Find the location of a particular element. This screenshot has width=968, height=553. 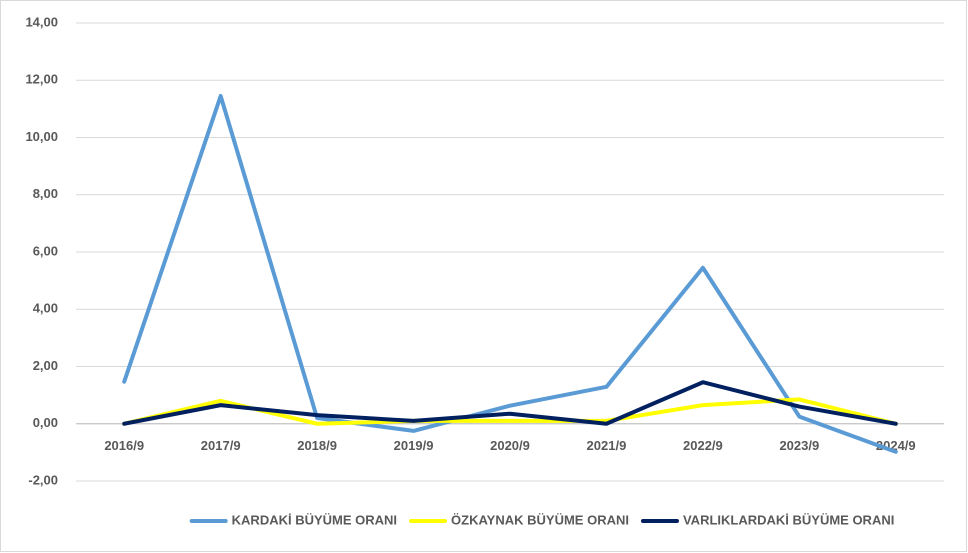

legend-label: KARDAKİ BÜYÜME ORANI is located at coordinates (314, 519).